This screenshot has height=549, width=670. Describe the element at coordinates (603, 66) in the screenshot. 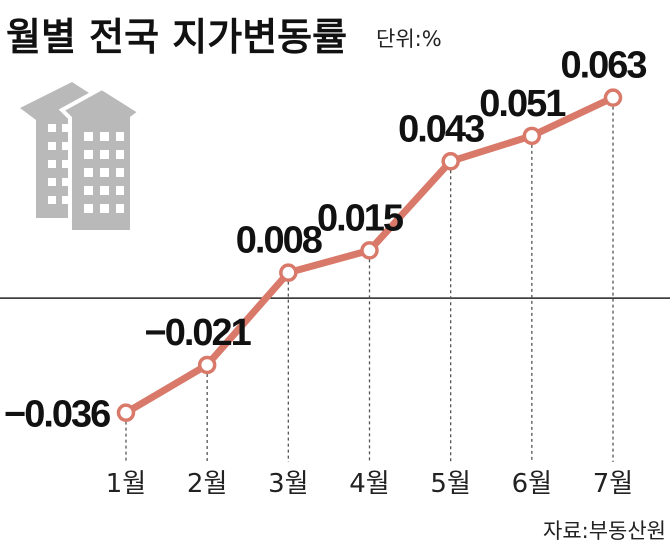

I see `data-label: 0.063` at that location.